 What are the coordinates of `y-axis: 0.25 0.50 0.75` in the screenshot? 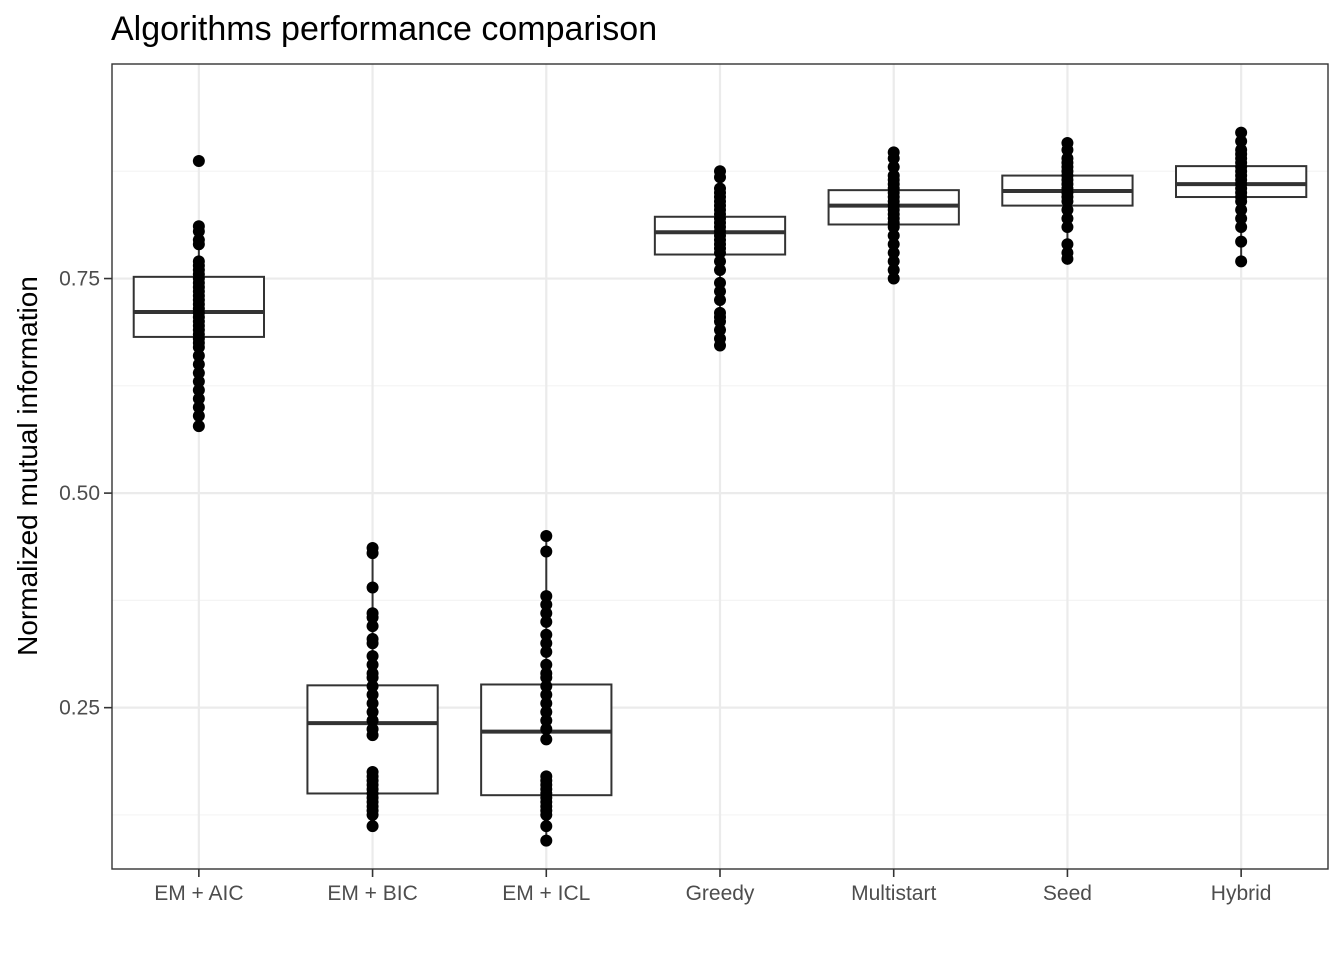 It's located at (85, 494).